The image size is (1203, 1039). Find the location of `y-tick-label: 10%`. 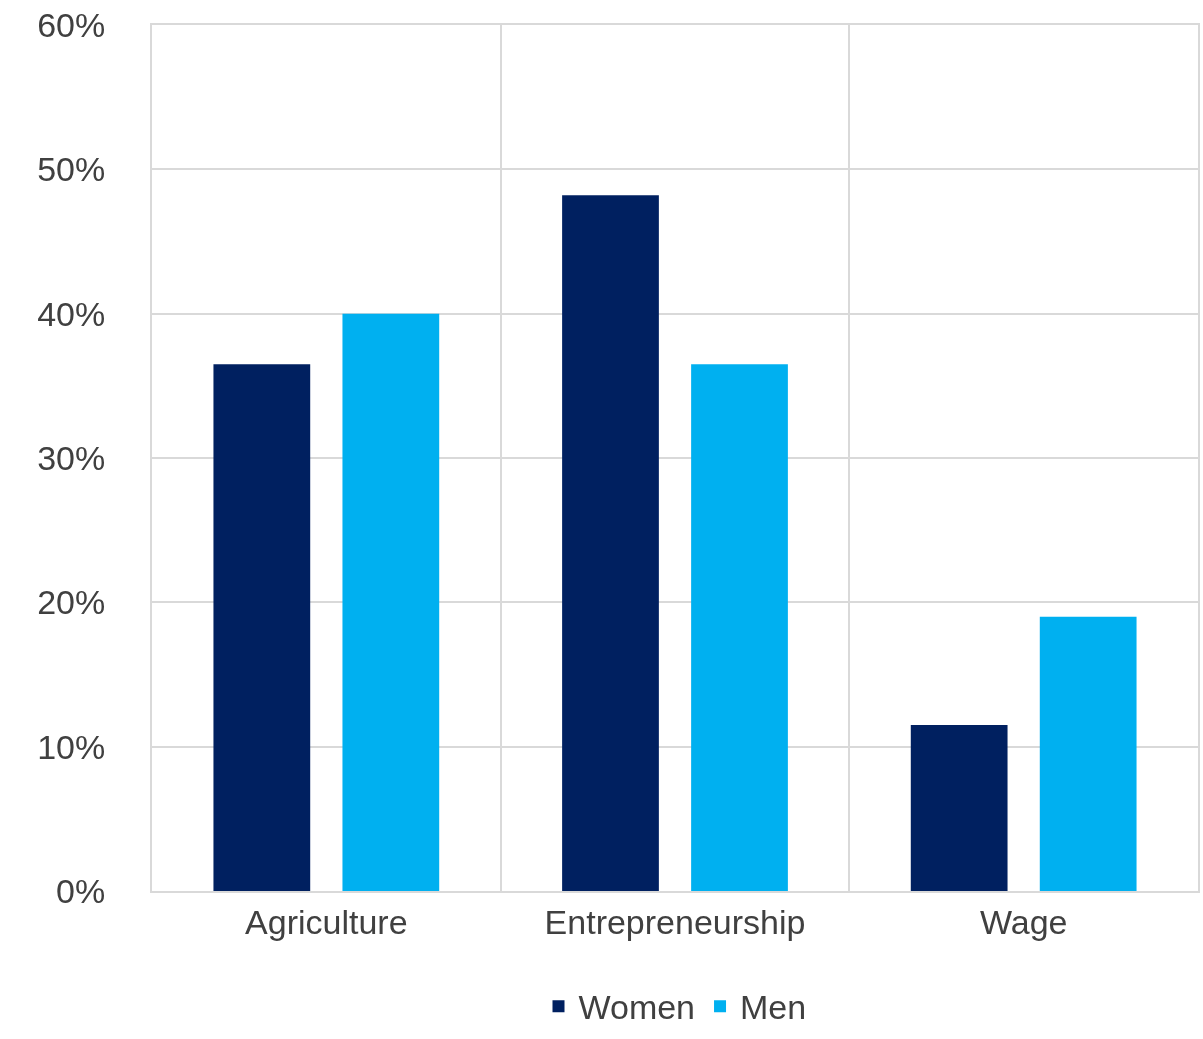

y-tick-label: 10% is located at coordinates (71, 746).